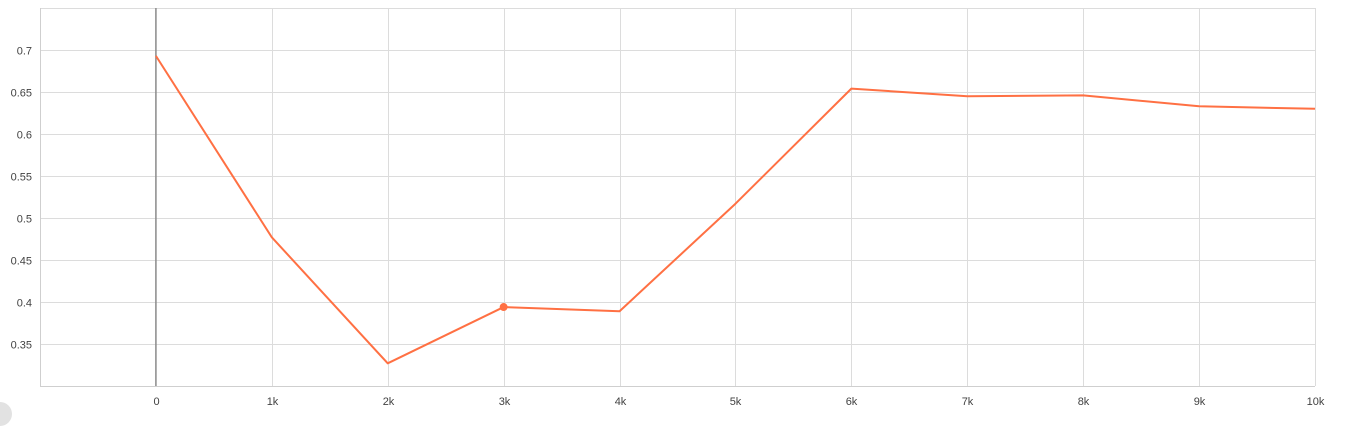 Image resolution: width=1346 pixels, height=426 pixels. Describe the element at coordinates (389, 402) in the screenshot. I see `x-tick-label: 2k` at that location.